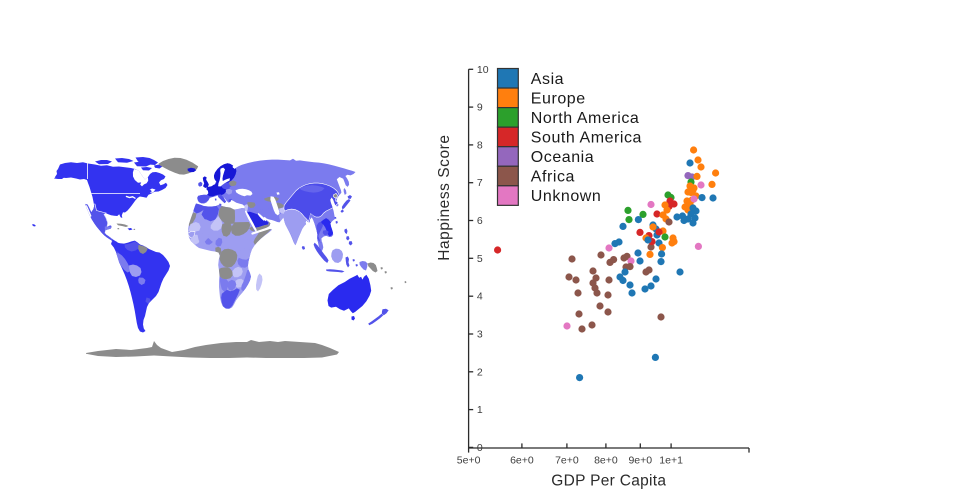  I want to click on svg-text: 2, so click(480, 372).